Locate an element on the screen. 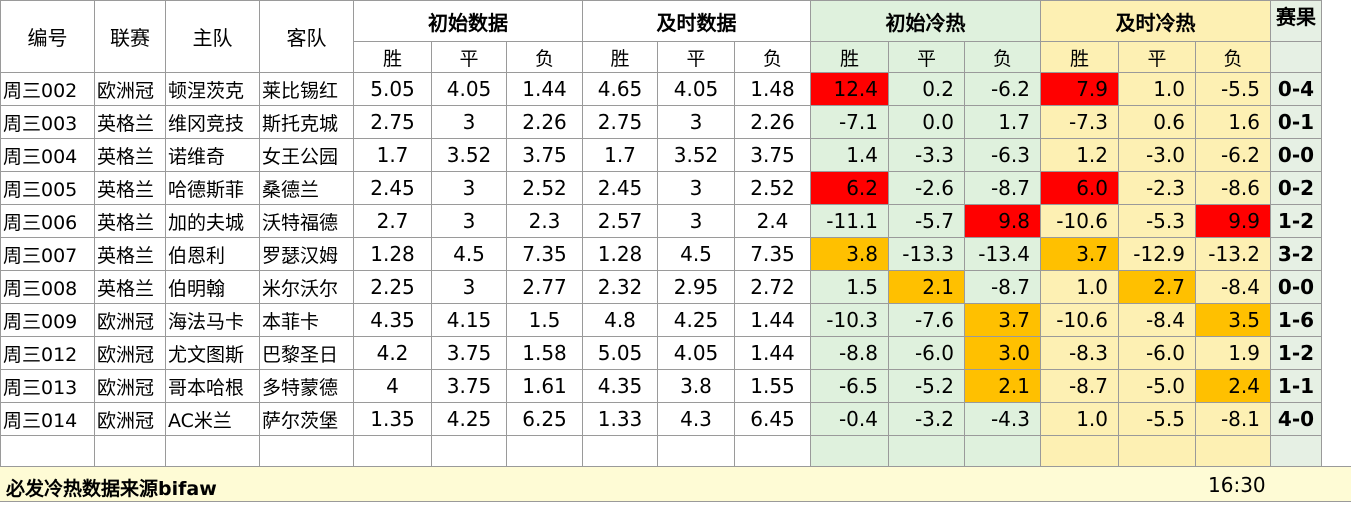 The image size is (1351, 506). cell-away: 斯托克城 is located at coordinates (306, 122).